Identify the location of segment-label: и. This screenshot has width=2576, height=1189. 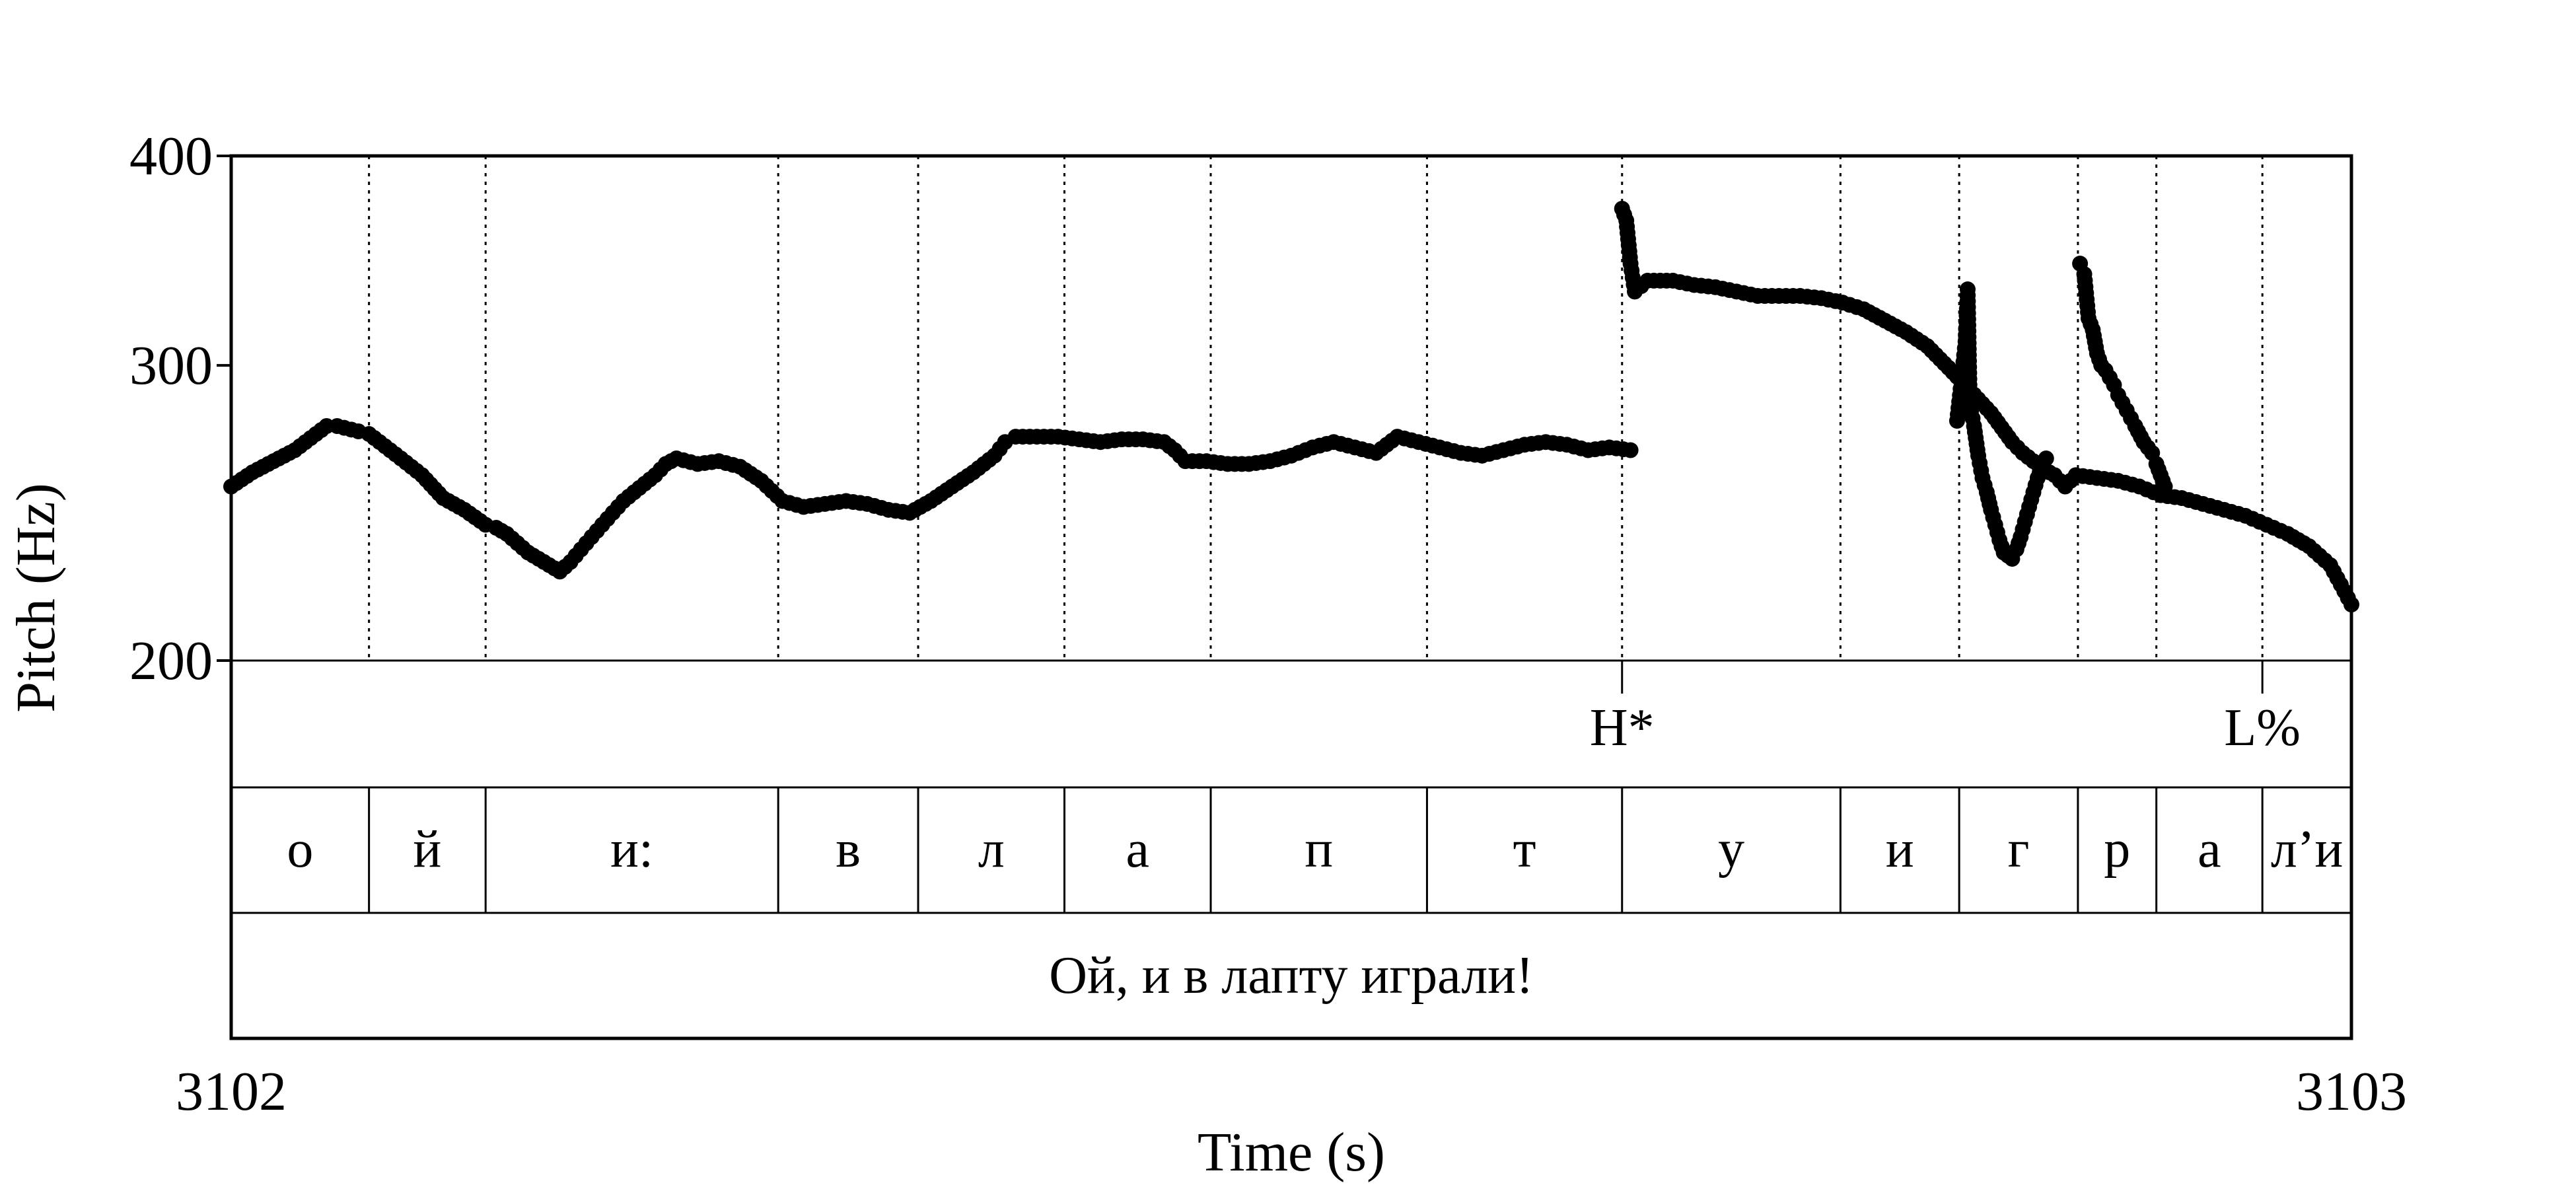
(1900, 849).